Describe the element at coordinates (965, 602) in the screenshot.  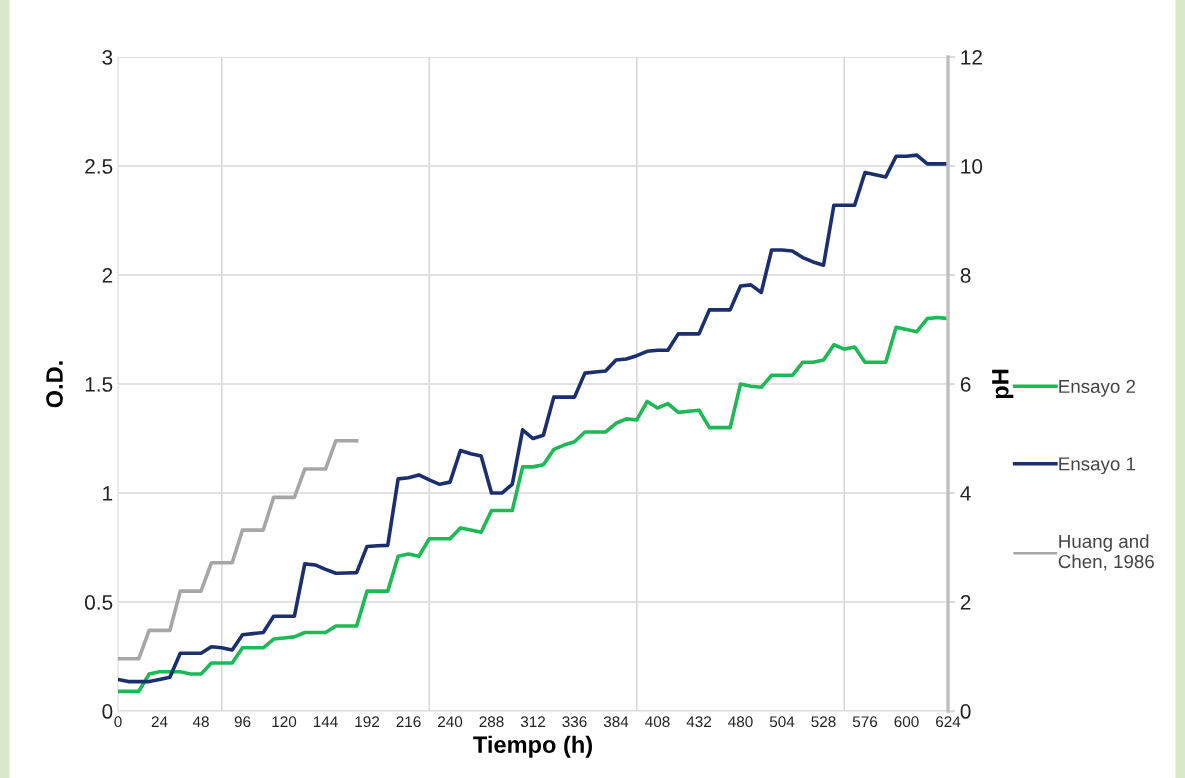
I see `y2-tick-label: 2` at that location.